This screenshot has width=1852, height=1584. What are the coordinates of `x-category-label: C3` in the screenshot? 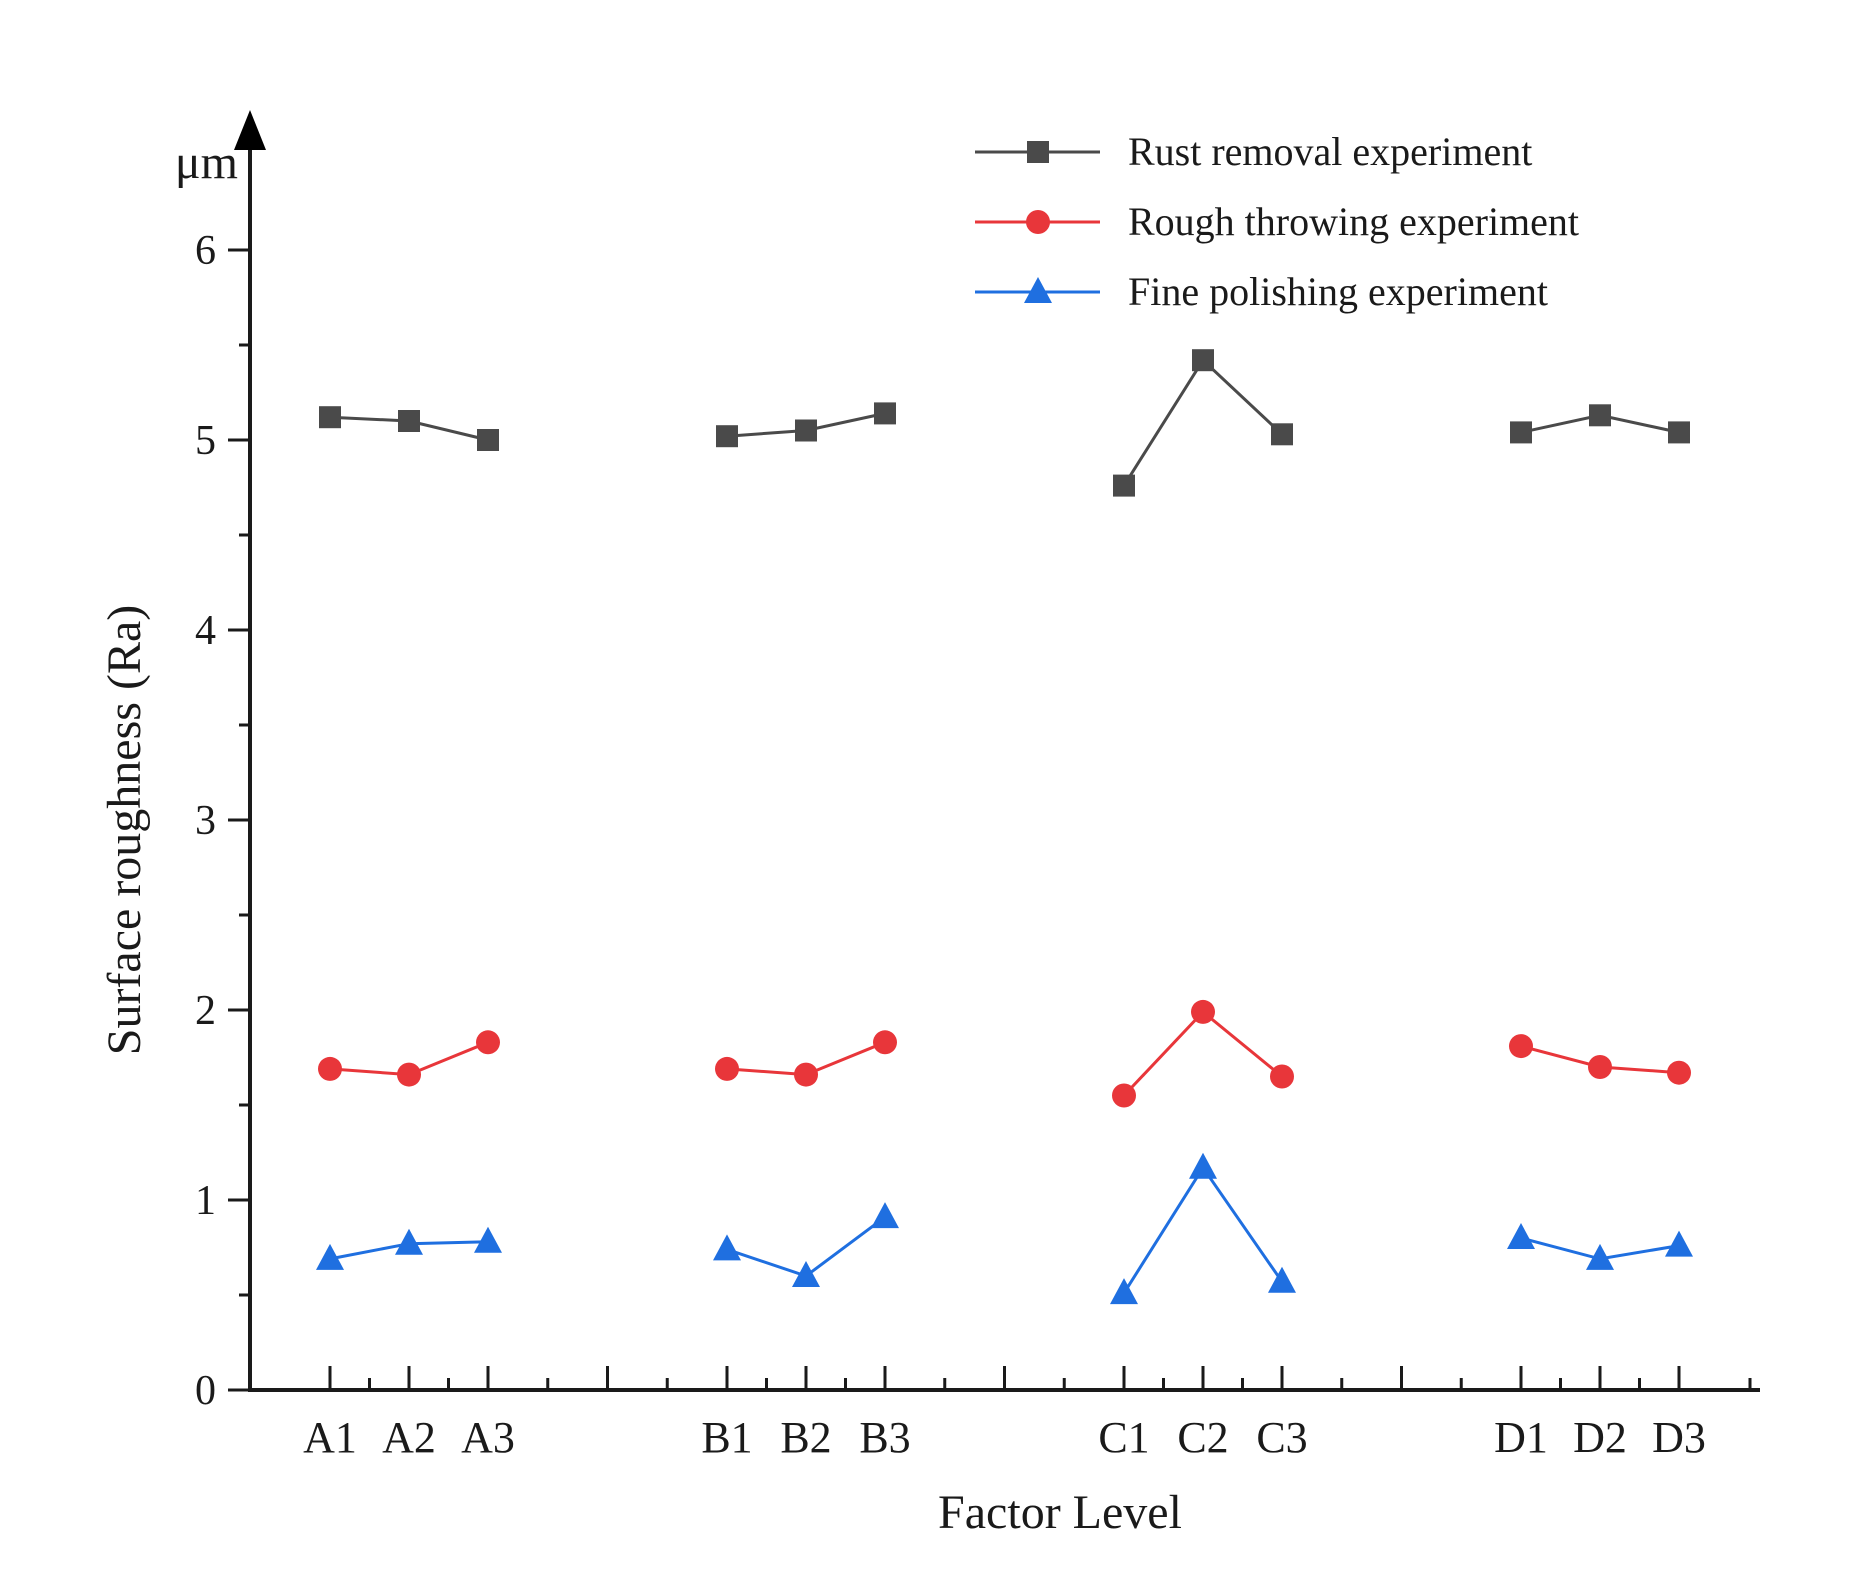 It's located at (1281, 1437).